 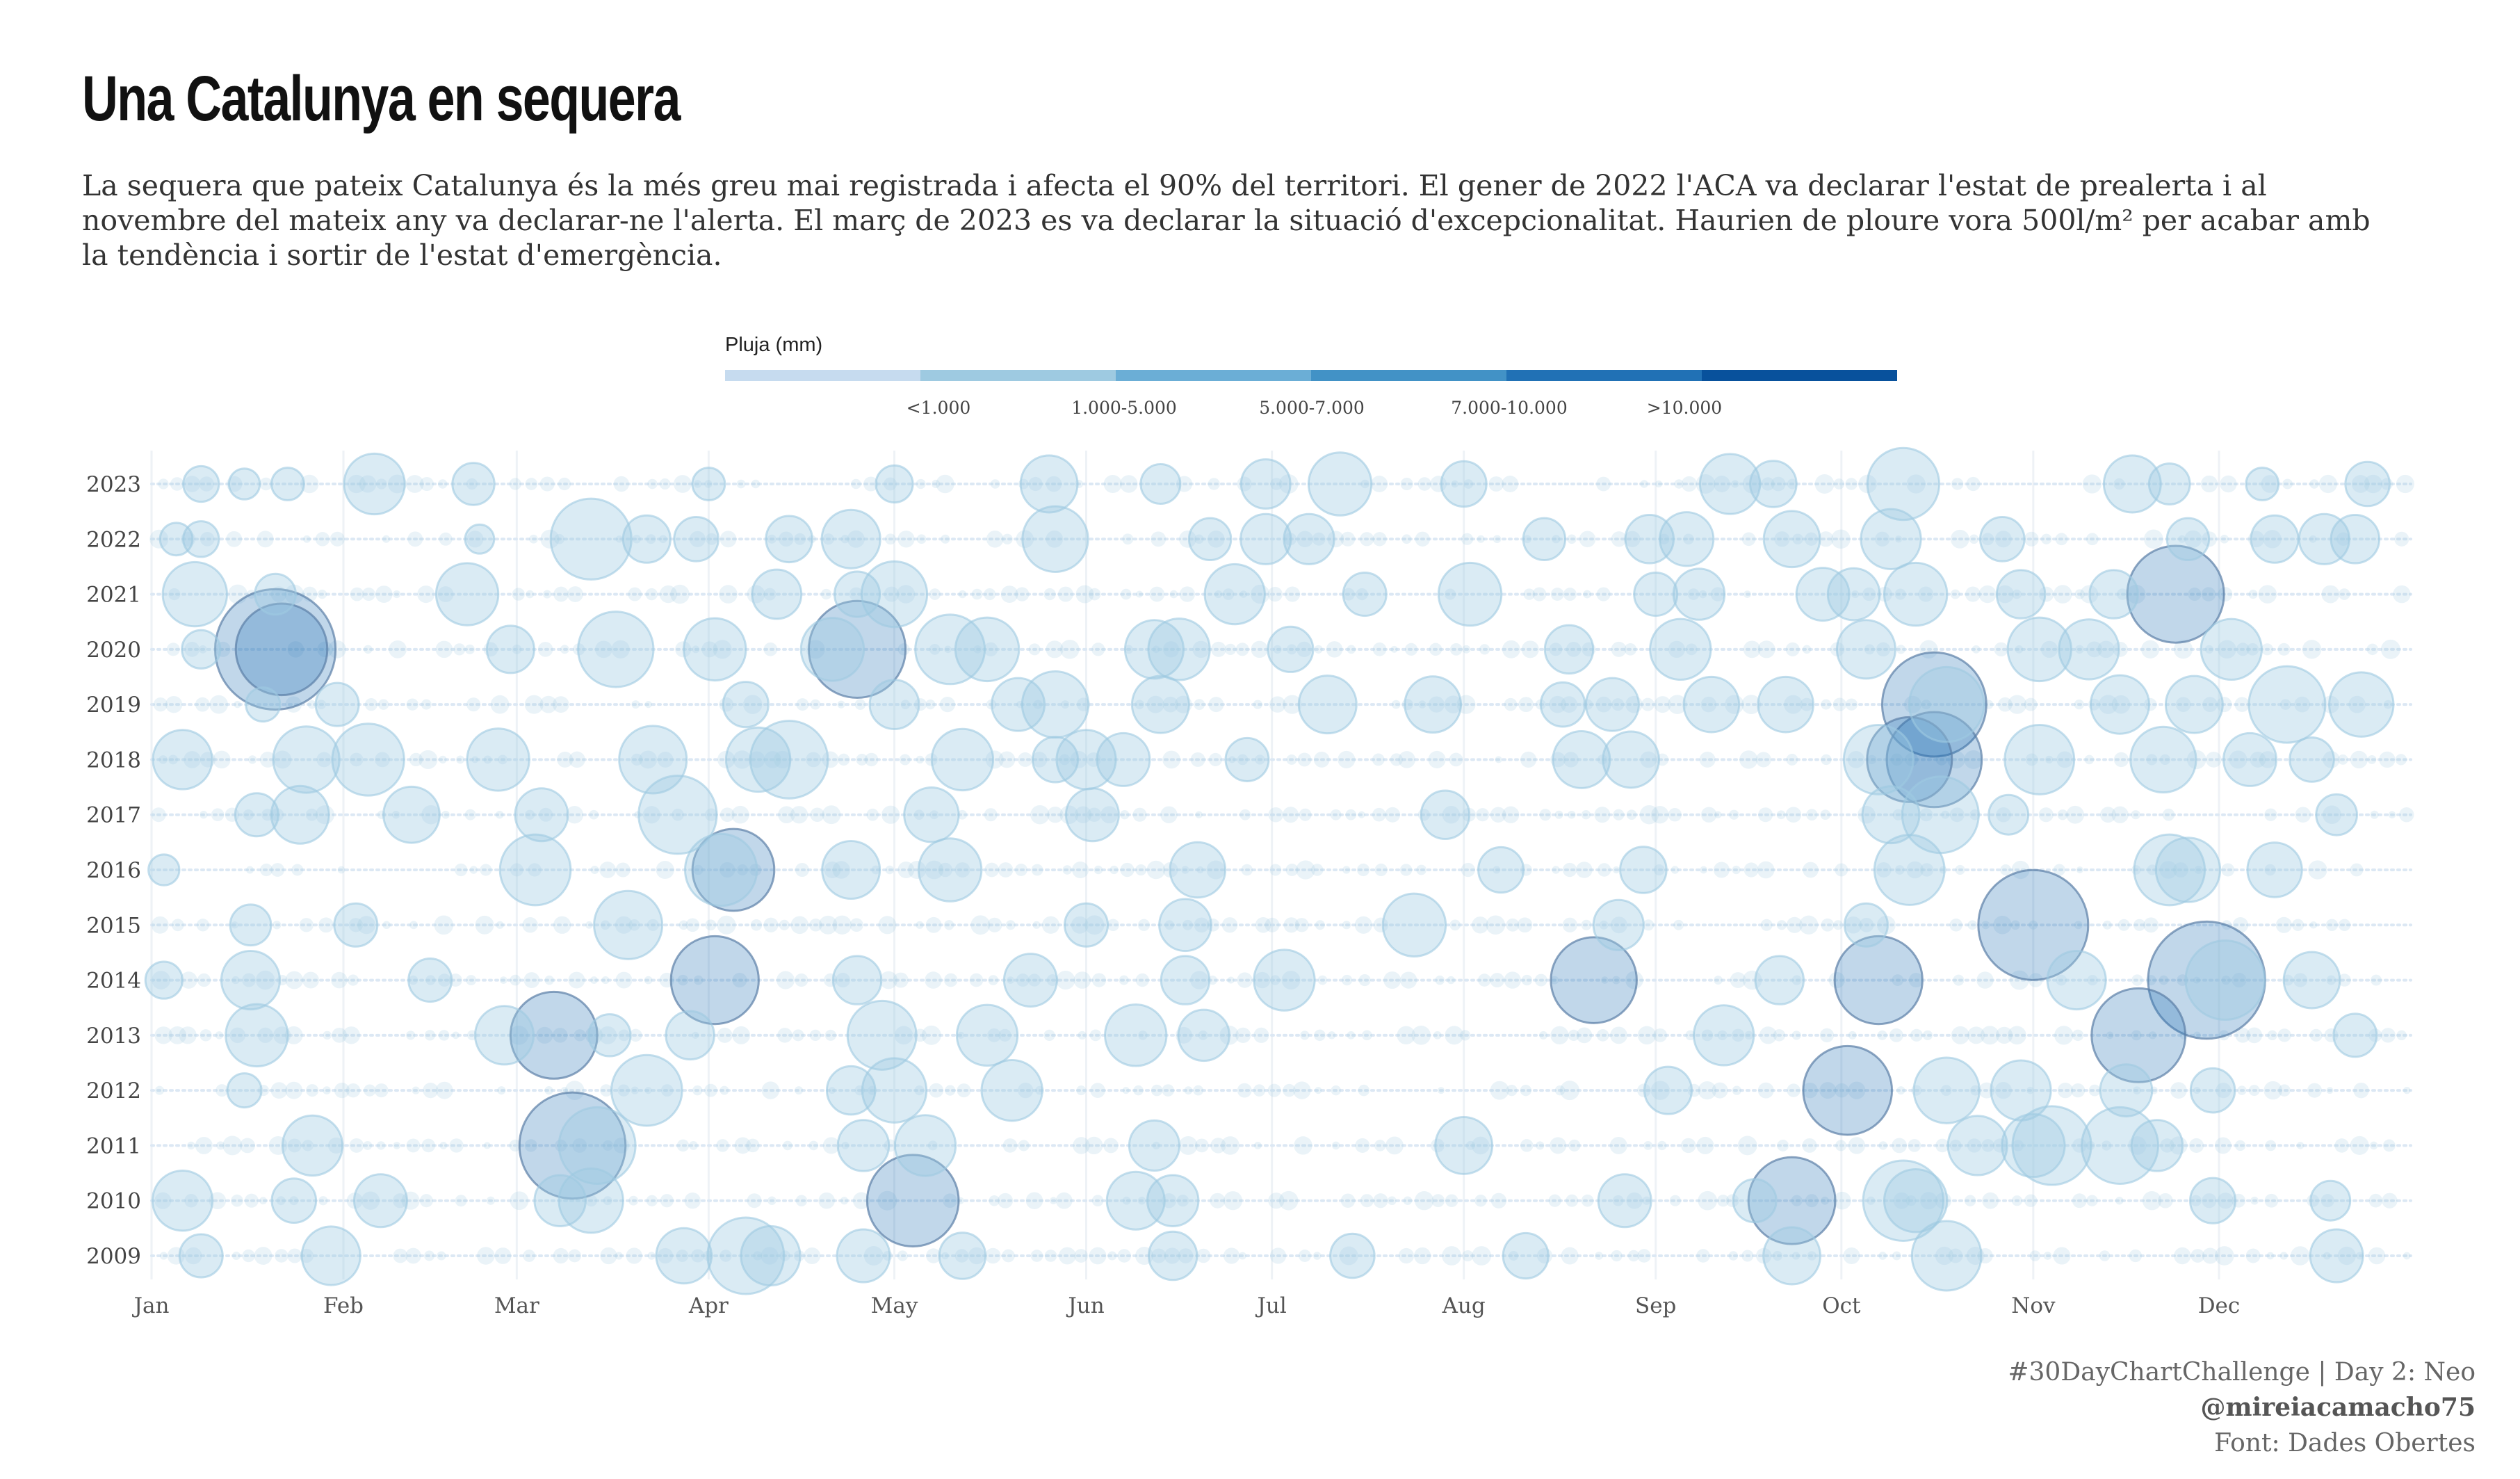 I want to click on y-tick-label: 2009, so click(x=114, y=1257).